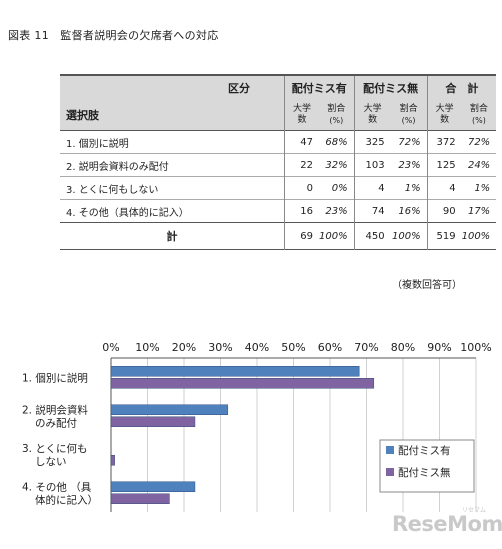 This screenshot has height=549, width=502. What do you see at coordinates (172, 115) in the screenshot?
I see `corner-sentakushi: 選択肢` at bounding box center [172, 115].